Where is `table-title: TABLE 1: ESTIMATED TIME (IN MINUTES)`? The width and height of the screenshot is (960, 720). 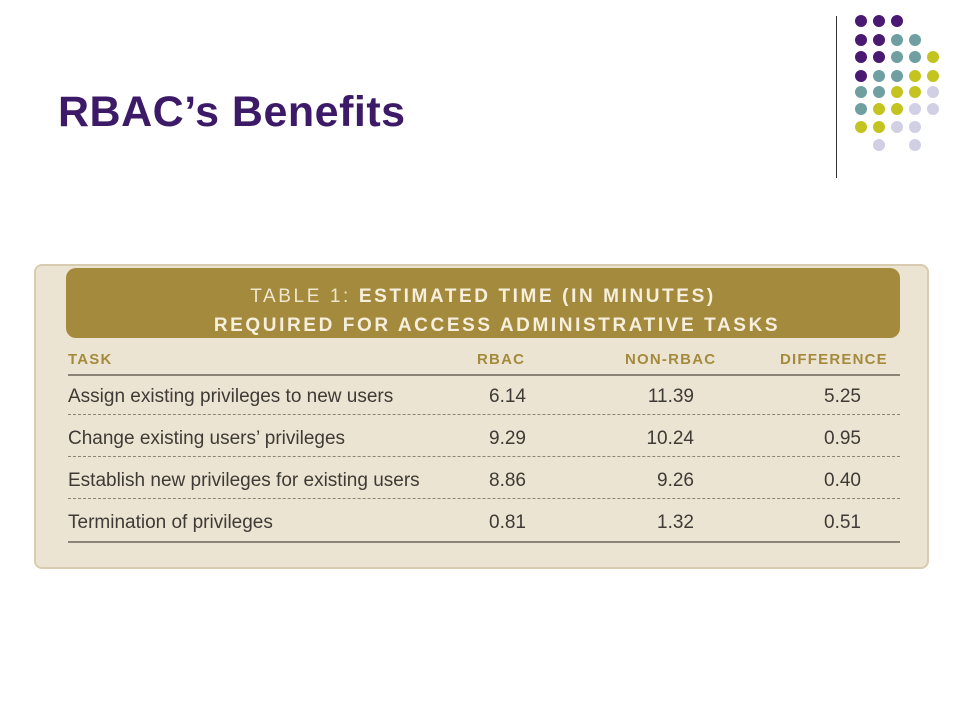
table-title: TABLE 1: ESTIMATED TIME (IN MINUTES) is located at coordinates (483, 297).